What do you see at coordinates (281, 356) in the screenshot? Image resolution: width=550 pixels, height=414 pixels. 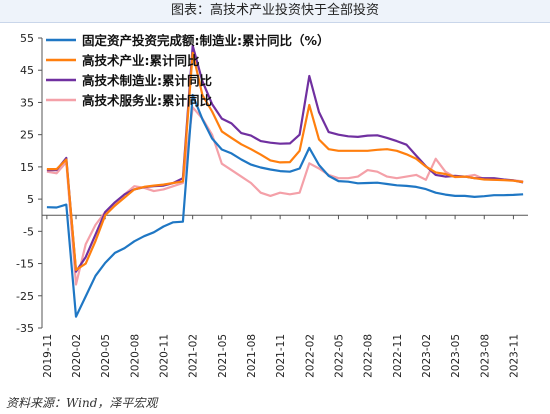 I see `x-tick-label: 2021-11` at bounding box center [281, 356].